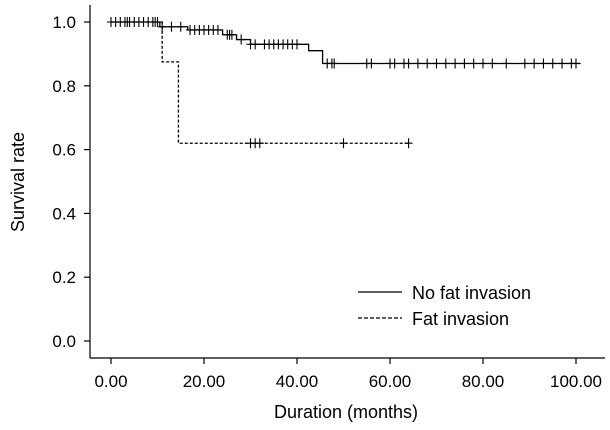  Describe the element at coordinates (460, 319) in the screenshot. I see `legend-label-fat-invasion: Fat invasion` at that location.